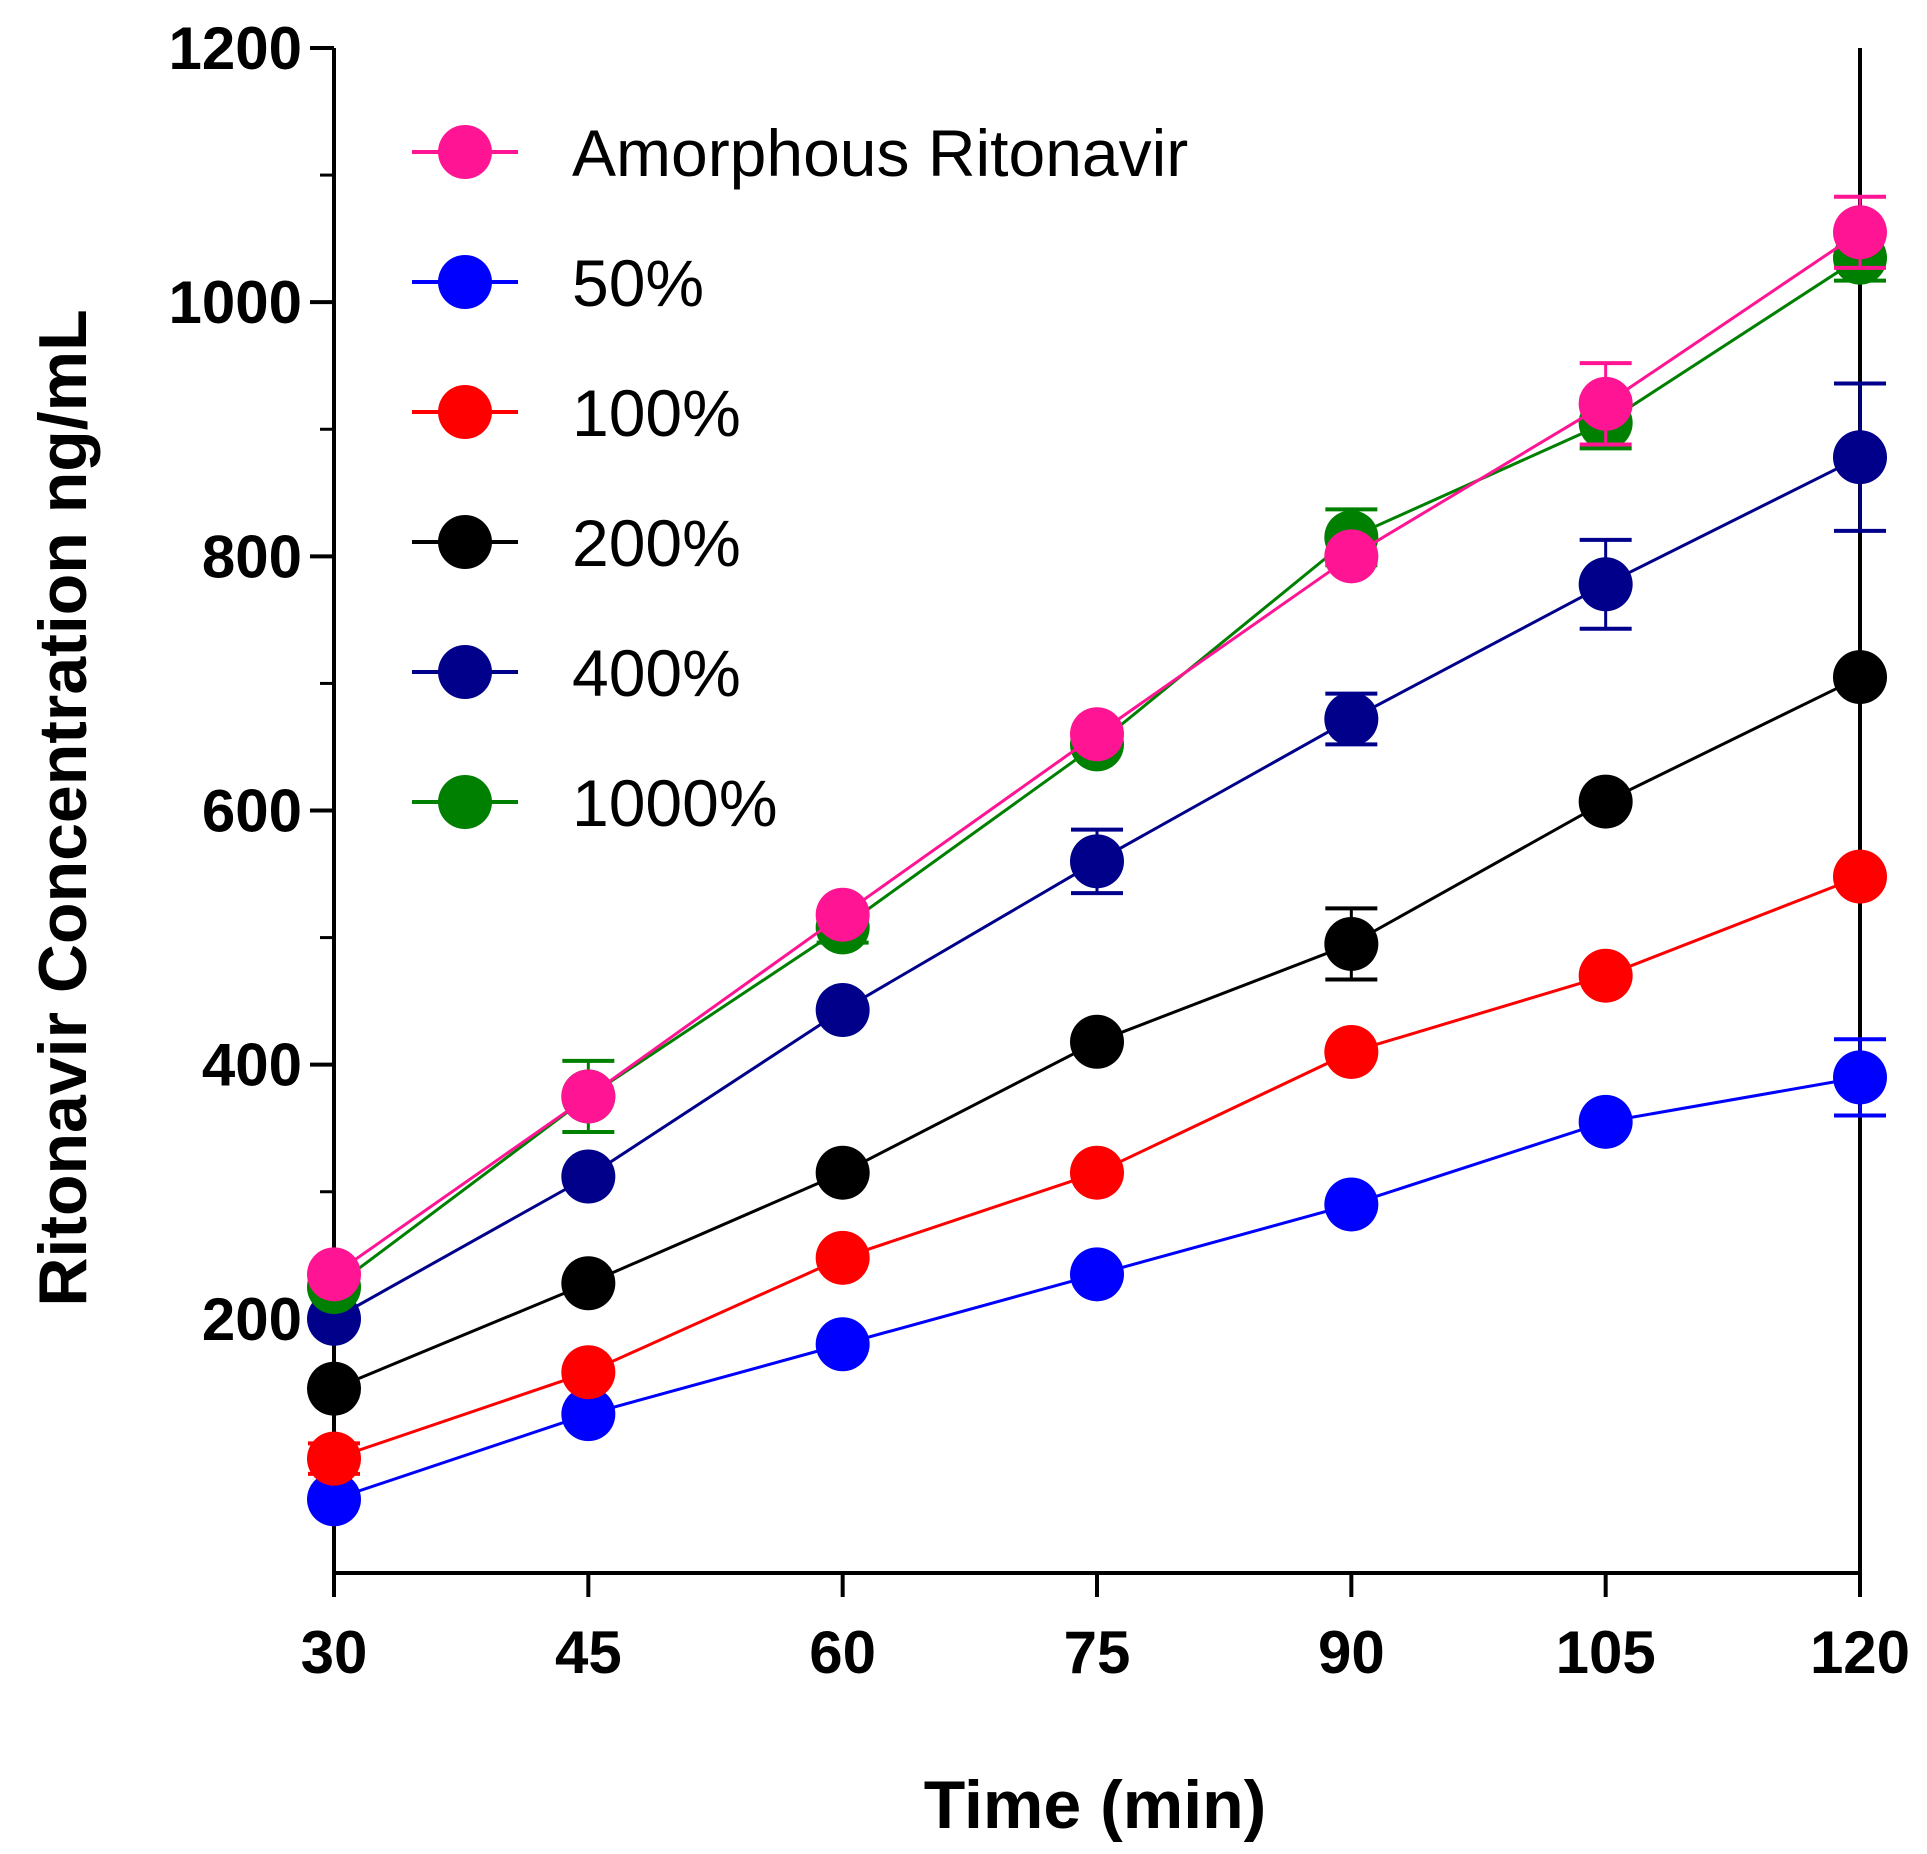  Describe the element at coordinates (252, 811) in the screenshot. I see `y-tick-label: 600` at that location.